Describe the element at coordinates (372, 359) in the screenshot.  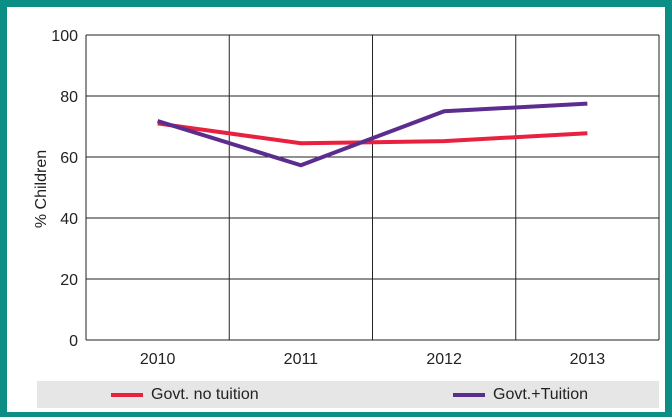
I see `x-tick-labels: 2010 2011 2012 2013` at that location.